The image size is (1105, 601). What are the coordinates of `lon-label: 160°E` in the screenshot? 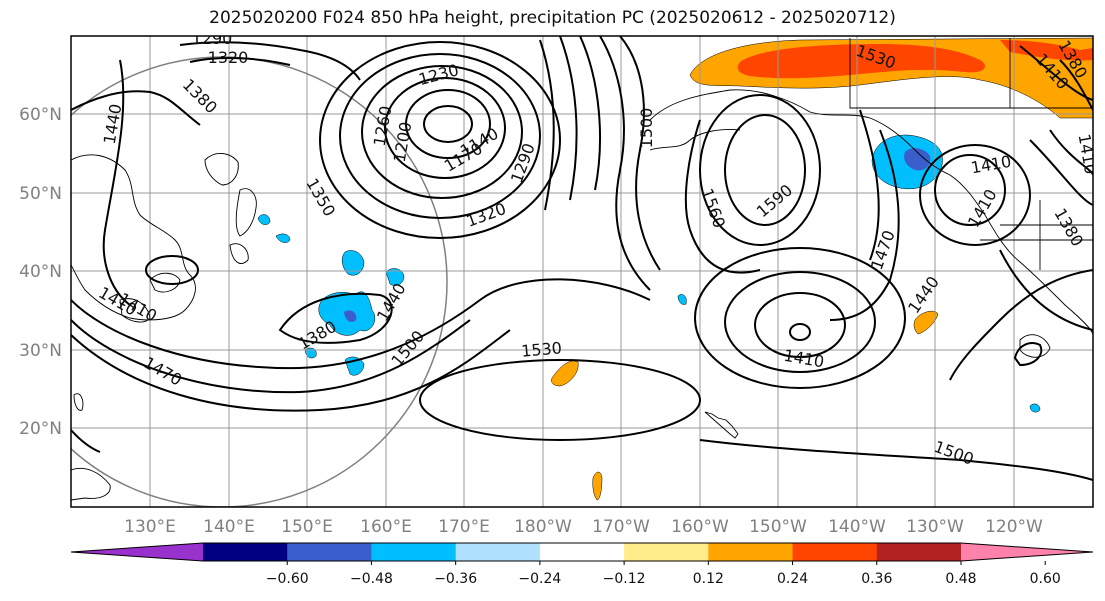 It's located at (386, 527).